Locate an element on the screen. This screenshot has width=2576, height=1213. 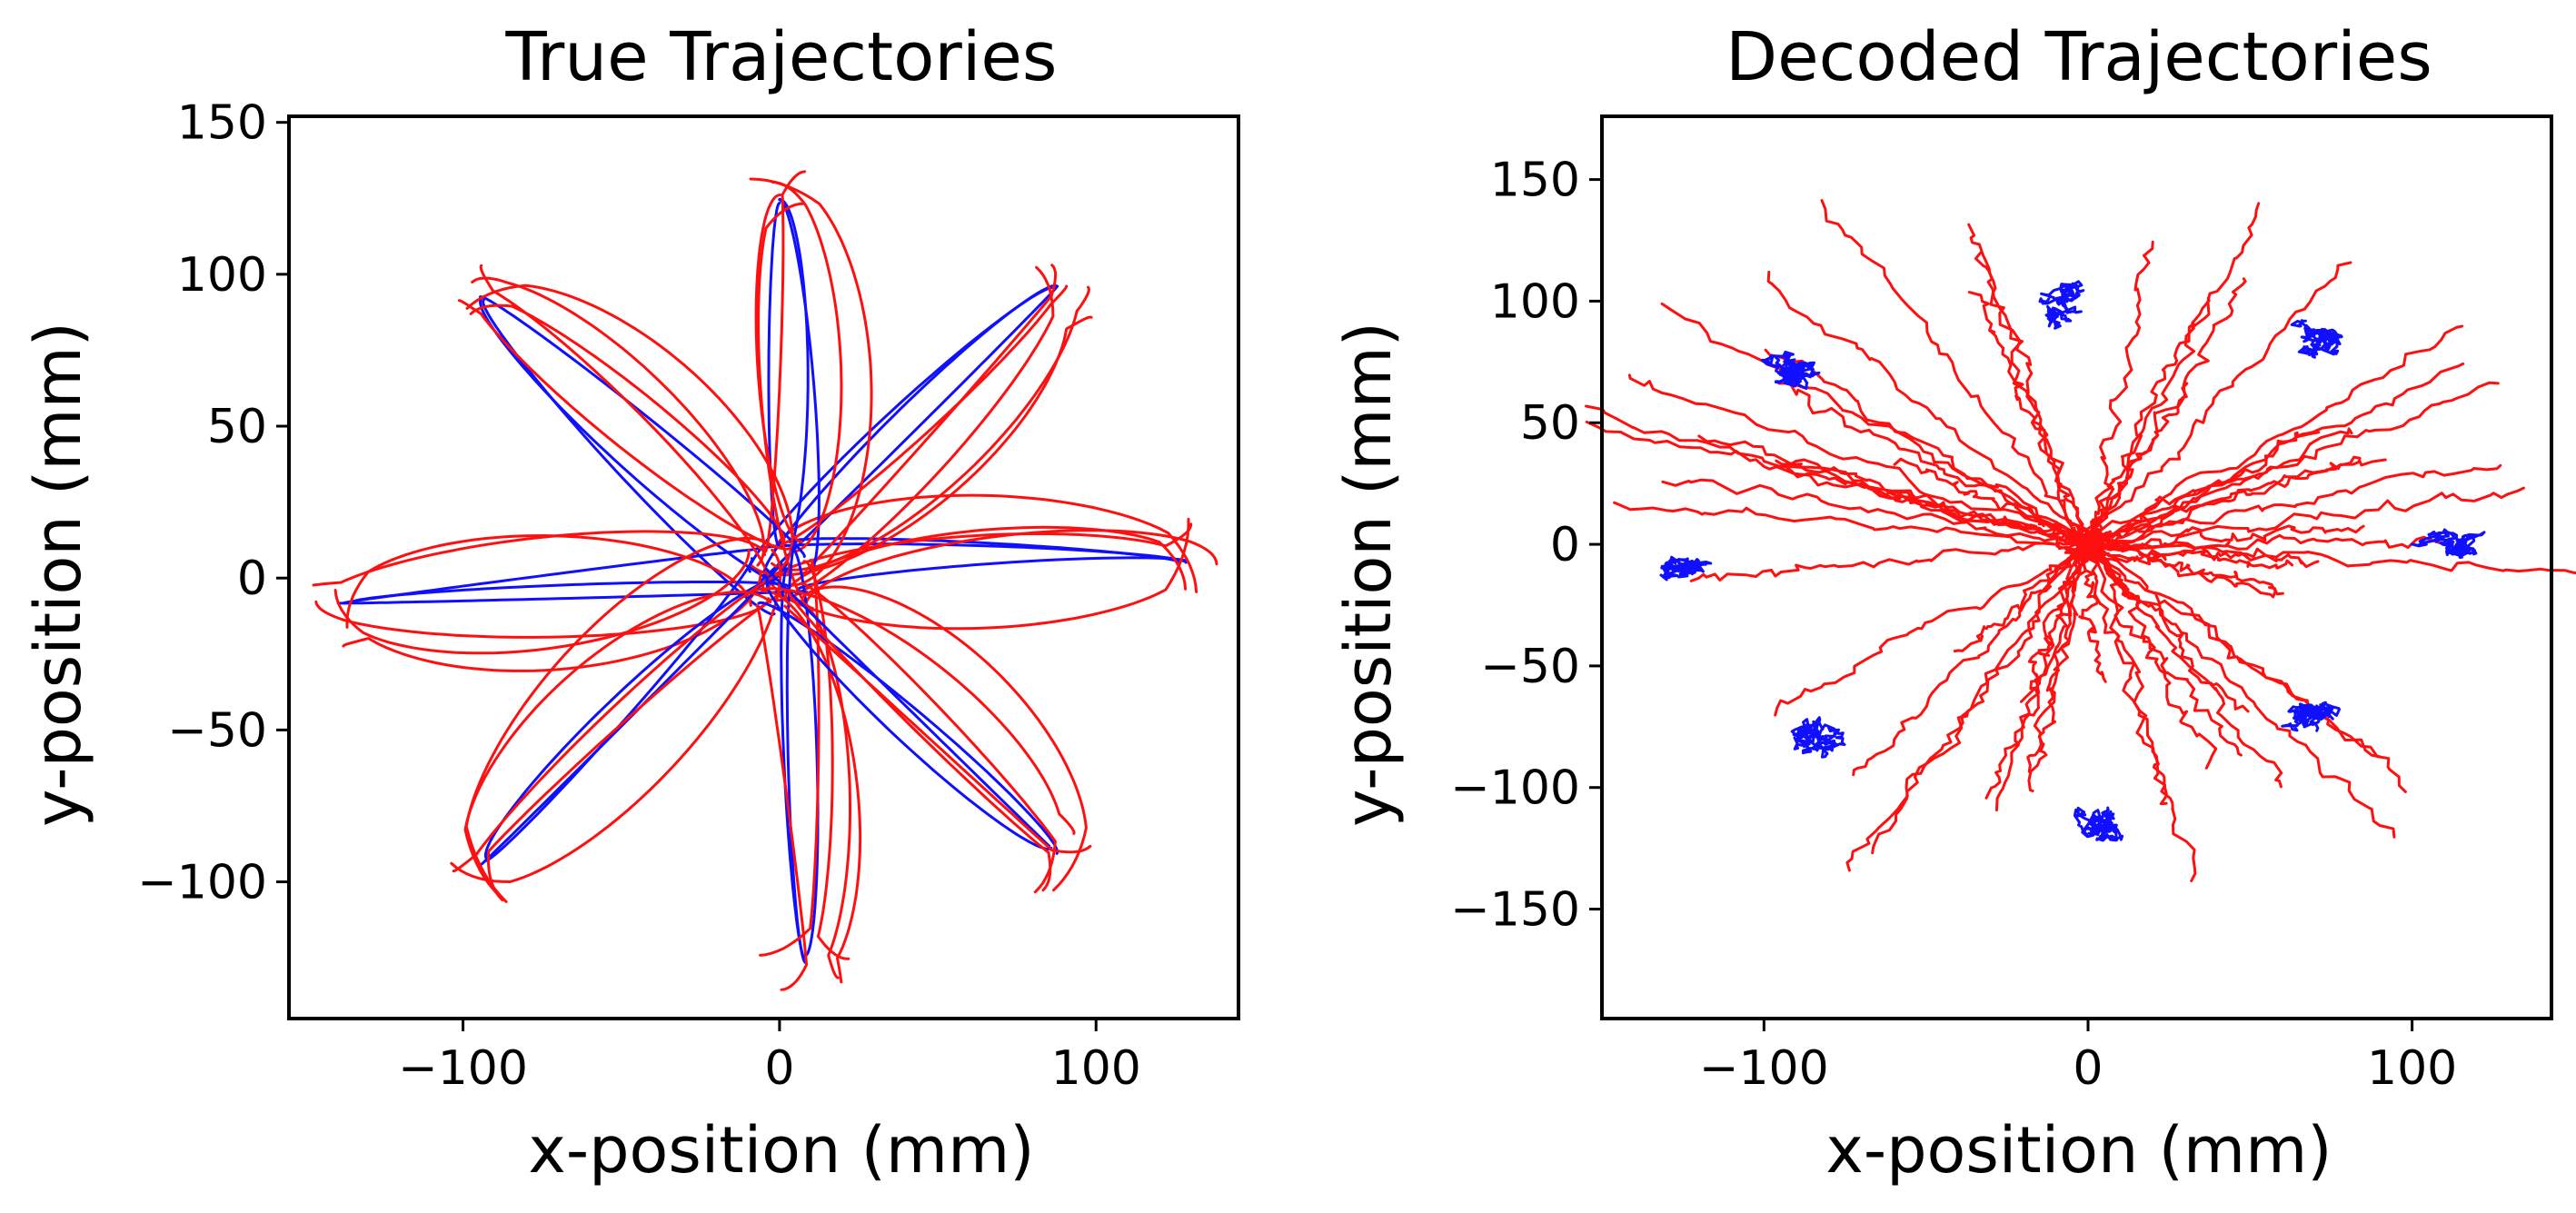
chart-title: Decoded Trajectories is located at coordinates (2079, 57).